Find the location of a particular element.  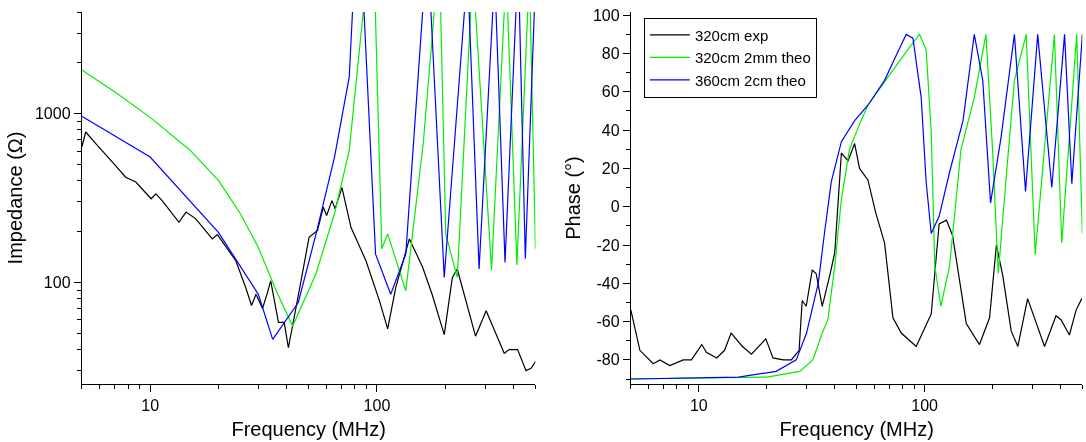

y-tick-label: -40 is located at coordinates (608, 283).